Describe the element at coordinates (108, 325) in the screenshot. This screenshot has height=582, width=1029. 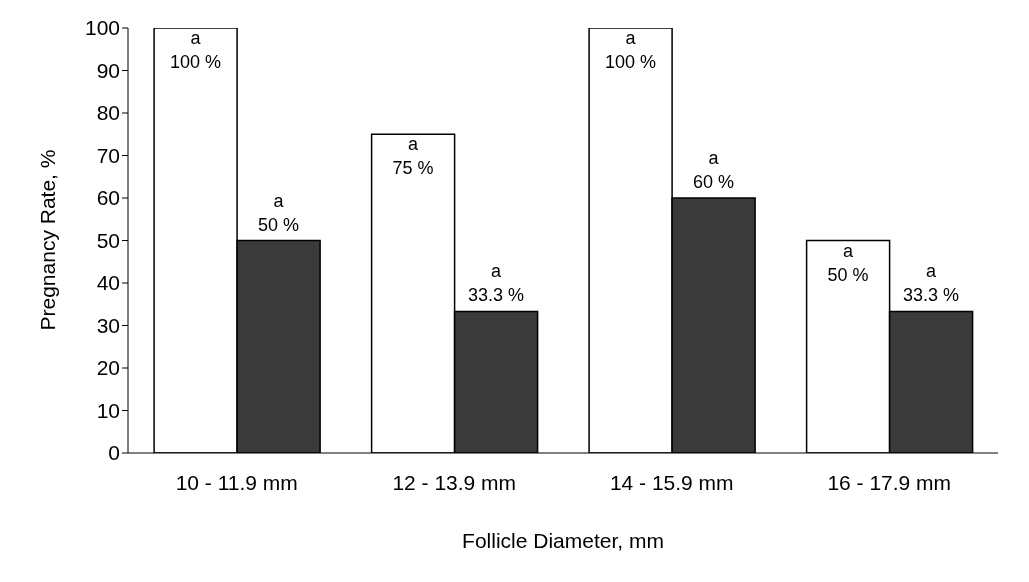
I see `y-tick-label: 30` at that location.